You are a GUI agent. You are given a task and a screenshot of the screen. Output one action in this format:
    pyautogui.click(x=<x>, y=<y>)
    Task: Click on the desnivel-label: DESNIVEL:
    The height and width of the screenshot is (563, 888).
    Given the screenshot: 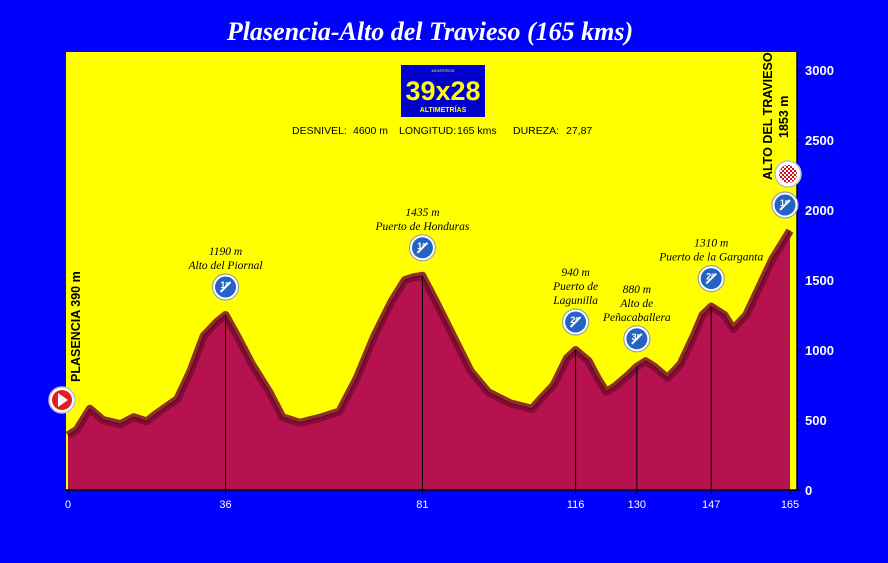 What is the action you would take?
    pyautogui.click(x=319, y=131)
    